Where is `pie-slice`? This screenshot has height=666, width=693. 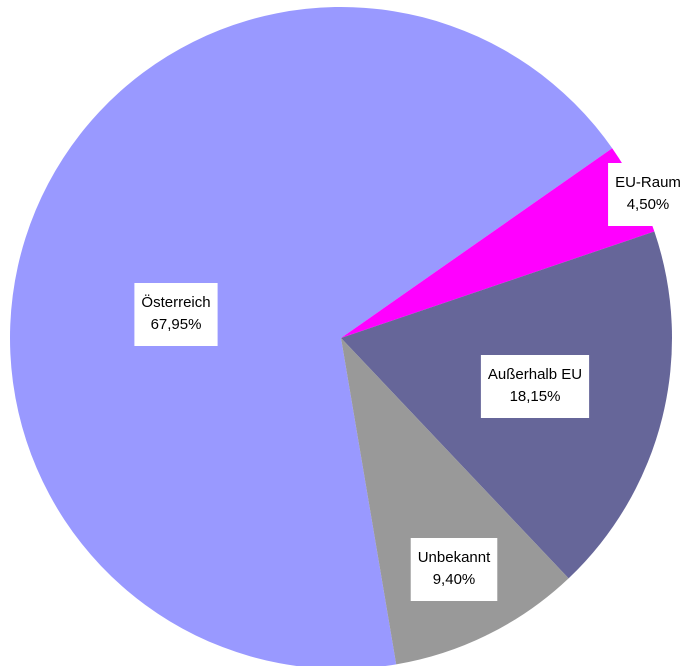 pie-slice is located at coordinates (498, 243).